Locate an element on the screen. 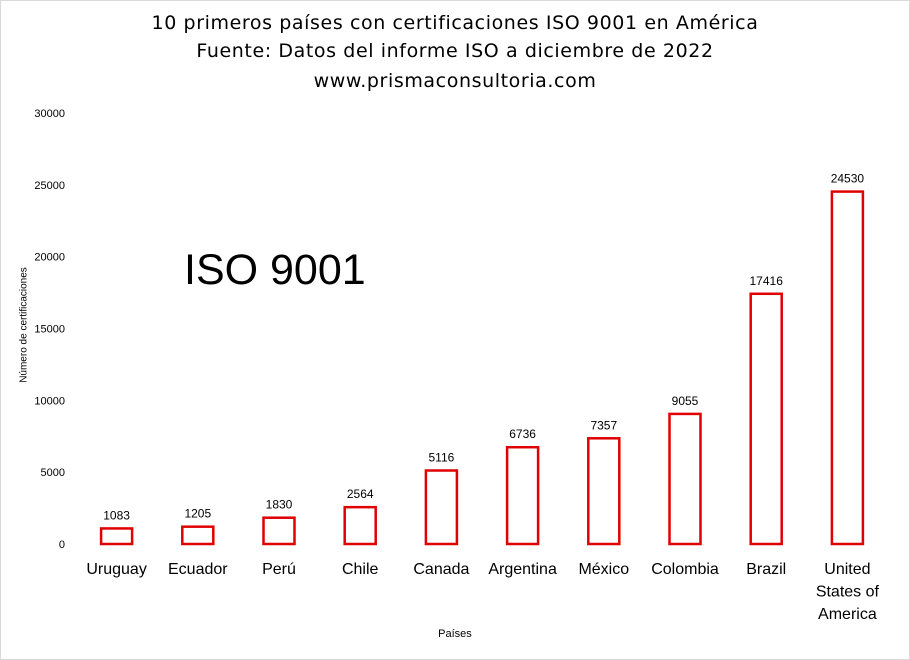  category-label-8: Brazil is located at coordinates (766, 569).